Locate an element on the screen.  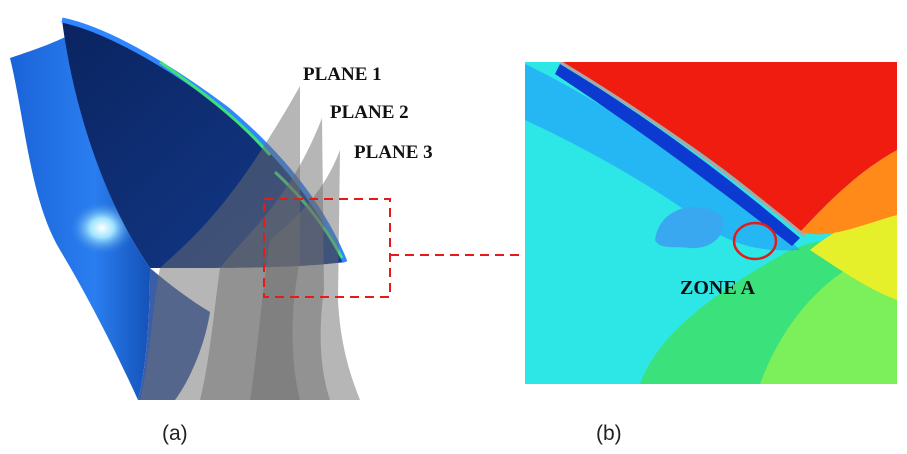
contour-orange-band is located at coordinates (848, 192).